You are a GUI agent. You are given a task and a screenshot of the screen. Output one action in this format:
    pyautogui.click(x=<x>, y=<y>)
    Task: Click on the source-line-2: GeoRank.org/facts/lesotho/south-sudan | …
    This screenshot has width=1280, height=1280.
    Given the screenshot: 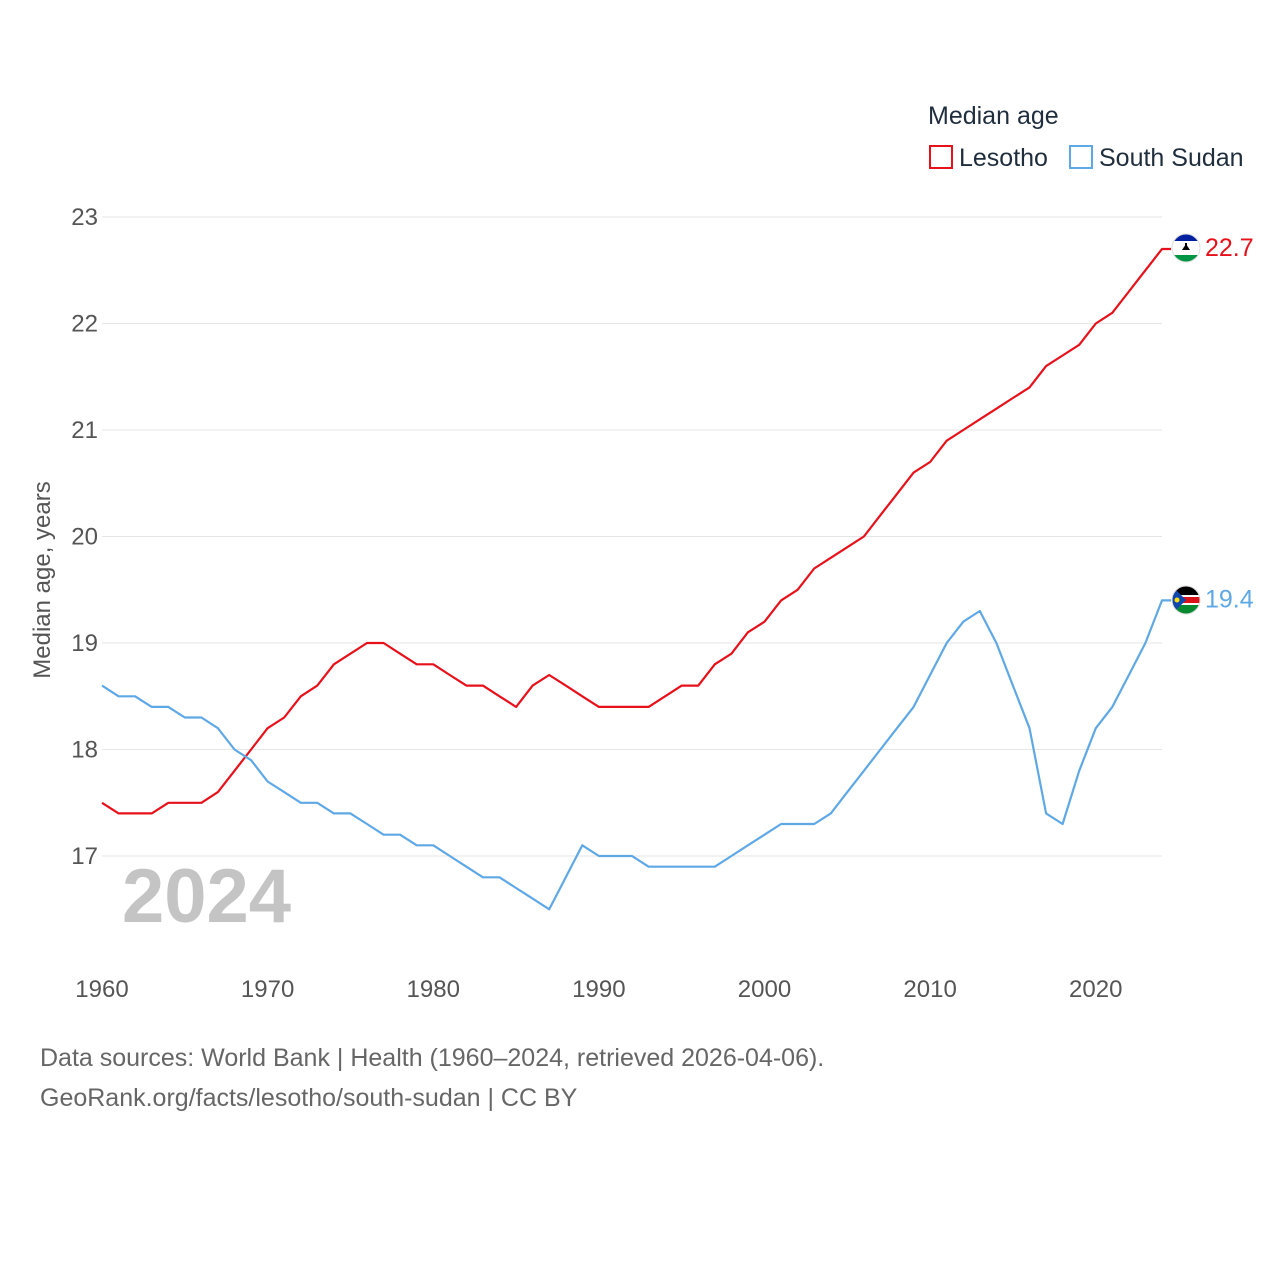 What is the action you would take?
    pyautogui.click(x=309, y=1098)
    